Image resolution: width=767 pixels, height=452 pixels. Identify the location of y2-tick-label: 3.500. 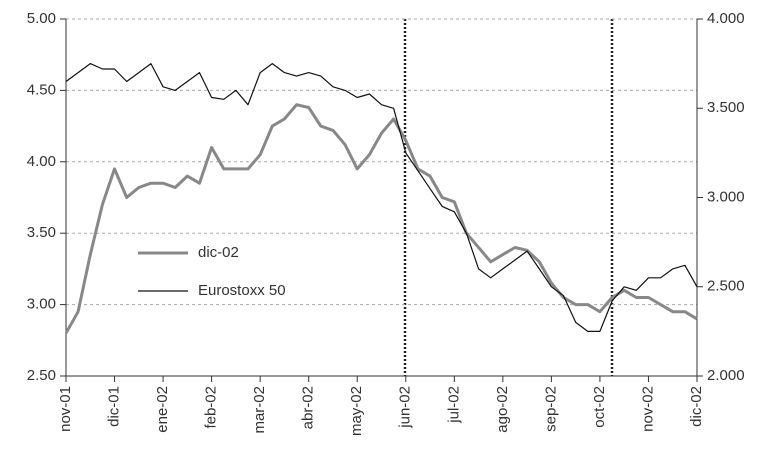
(726, 107).